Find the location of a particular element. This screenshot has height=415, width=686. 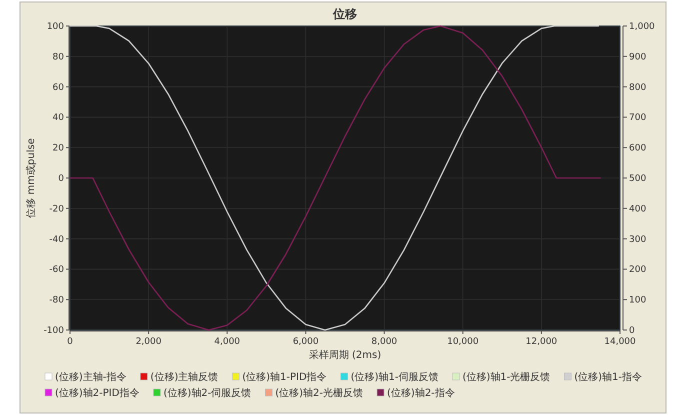

legend-label: (位移)轴1-指令 is located at coordinates (608, 377).